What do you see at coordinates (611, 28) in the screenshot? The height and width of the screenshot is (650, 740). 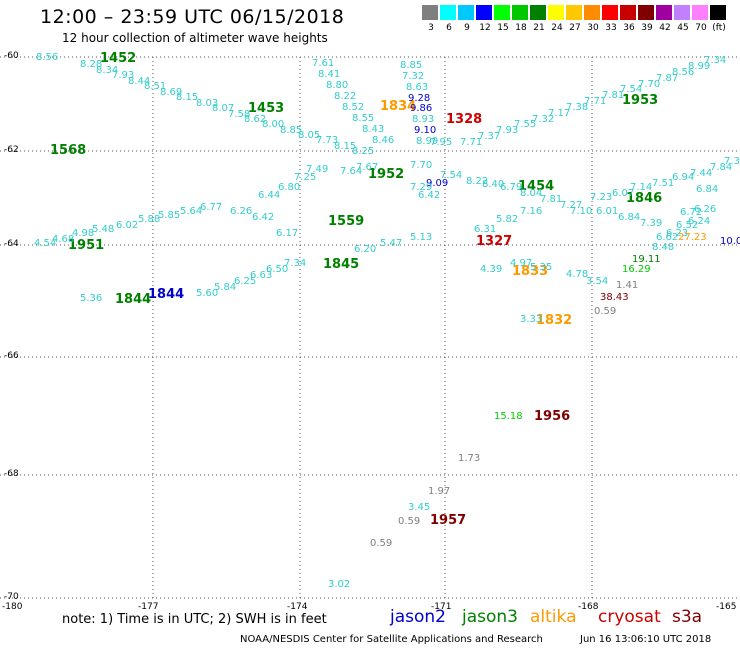 I see `legend-label: 33` at bounding box center [611, 28].